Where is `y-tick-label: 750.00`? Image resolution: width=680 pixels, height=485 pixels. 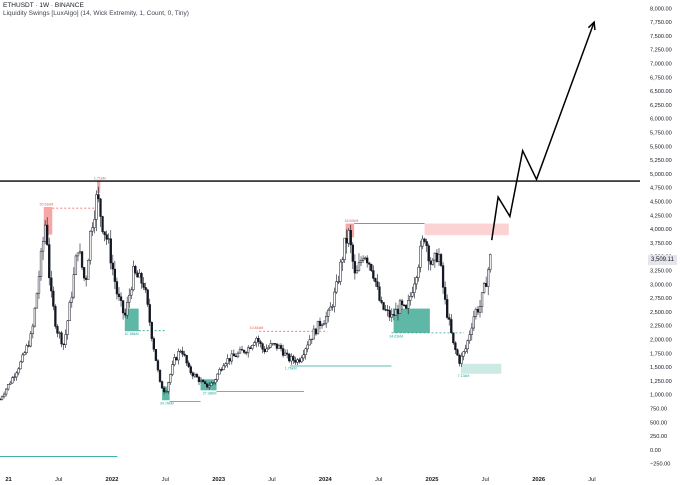 y-tick-label: 750.00 is located at coordinates (658, 410).